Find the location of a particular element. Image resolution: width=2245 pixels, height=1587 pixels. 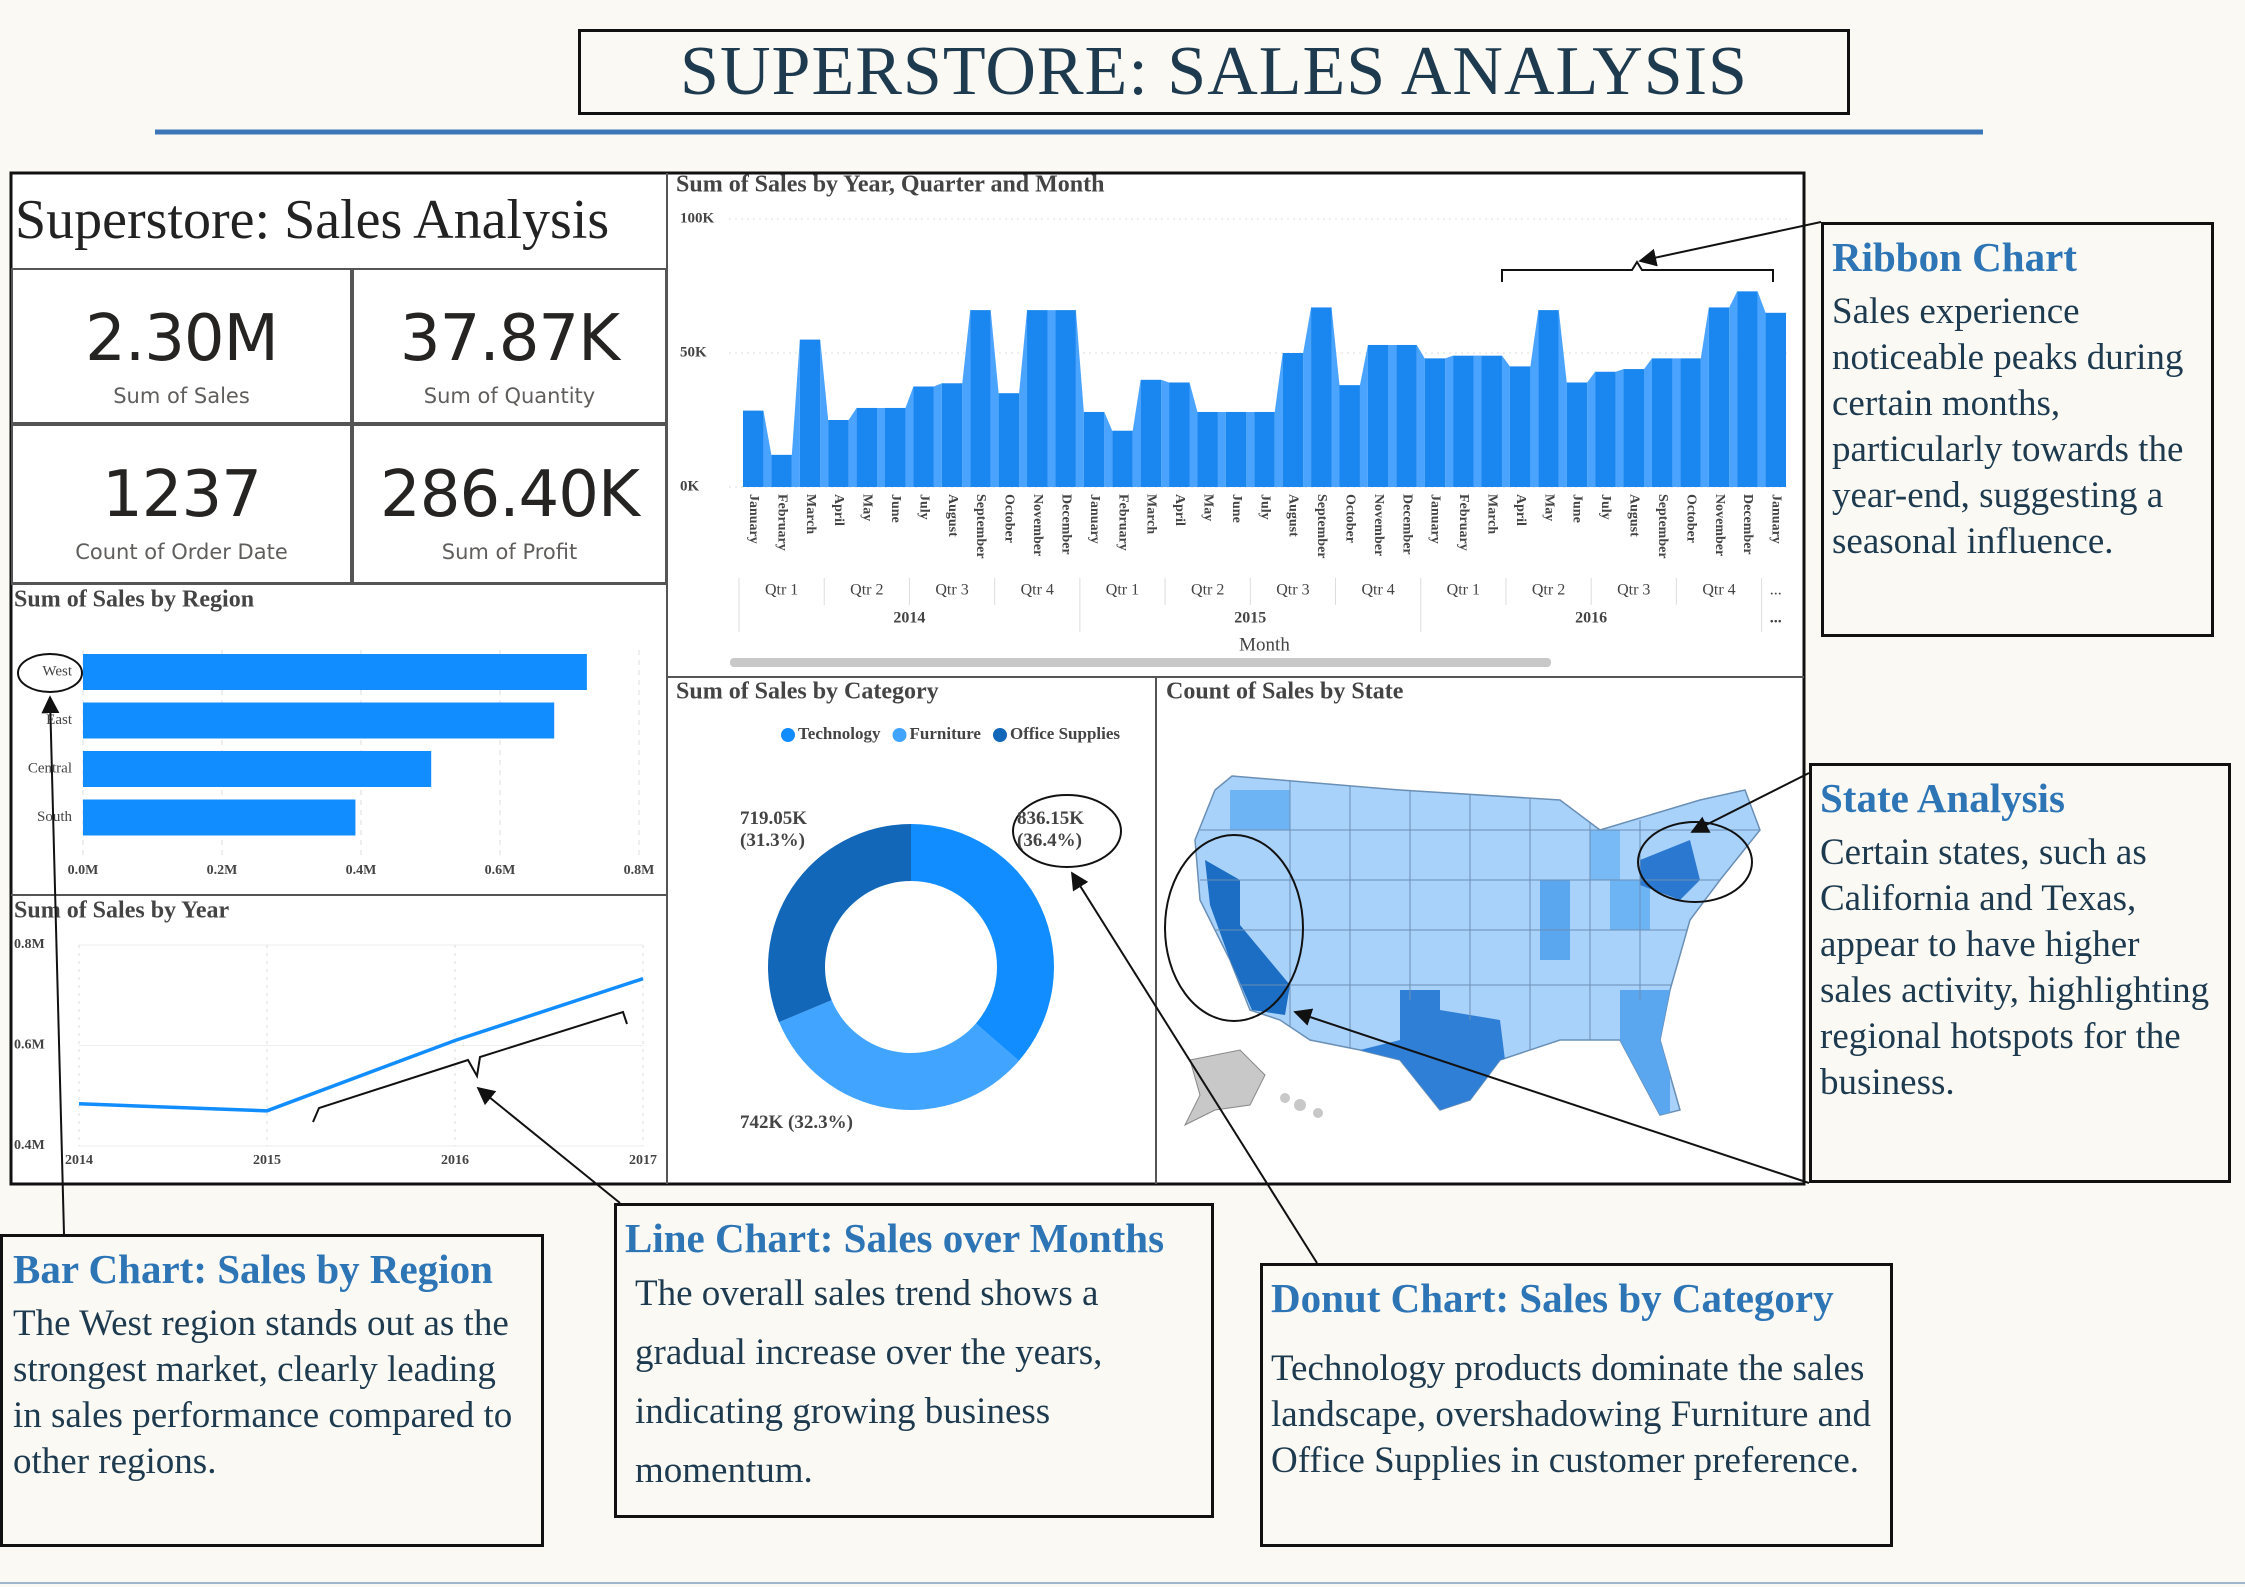

data-label: 836.15K (36.4%) is located at coordinates (1051, 829).